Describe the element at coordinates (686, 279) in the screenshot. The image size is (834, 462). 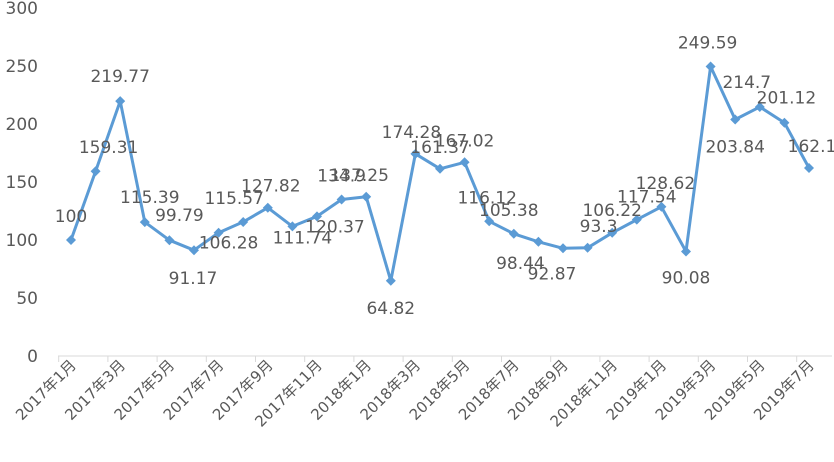
I see `data-label: 90.08` at that location.